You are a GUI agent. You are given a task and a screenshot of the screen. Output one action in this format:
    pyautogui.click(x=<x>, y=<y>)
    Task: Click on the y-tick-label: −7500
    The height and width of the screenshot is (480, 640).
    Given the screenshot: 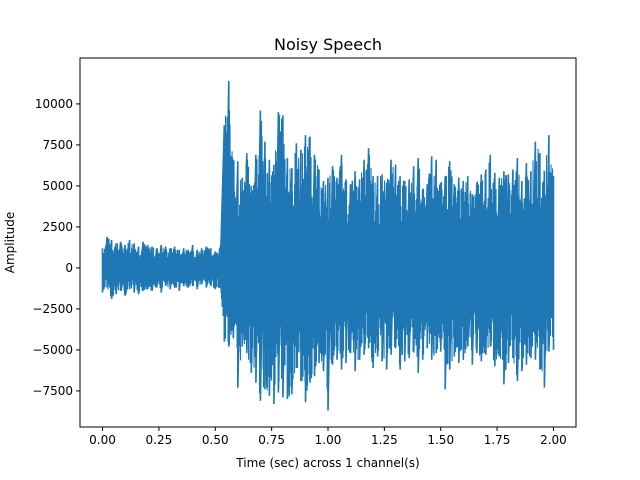 What is the action you would take?
    pyautogui.click(x=52, y=391)
    